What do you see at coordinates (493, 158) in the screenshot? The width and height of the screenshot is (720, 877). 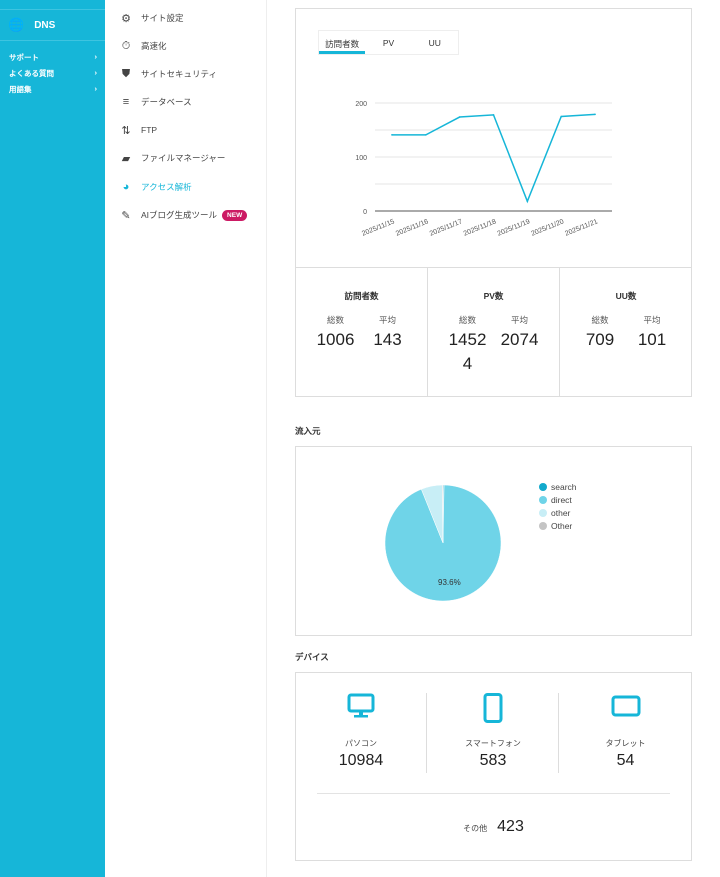 I see `series-line` at bounding box center [493, 158].